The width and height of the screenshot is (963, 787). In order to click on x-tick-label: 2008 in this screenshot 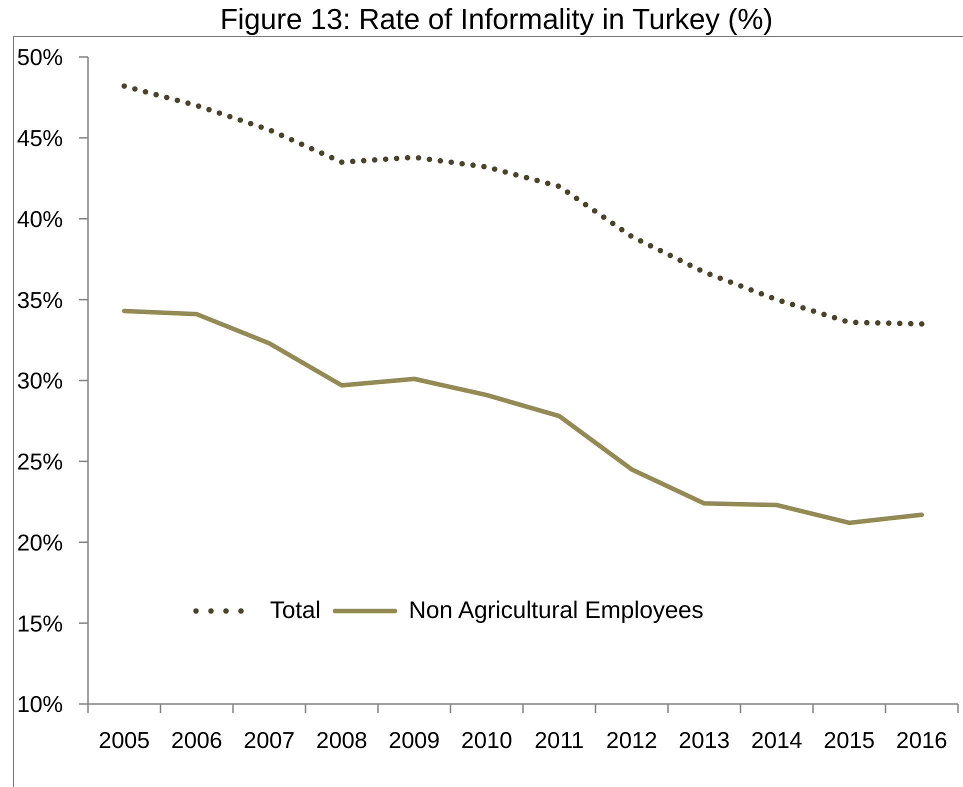, I will do `click(342, 740)`.